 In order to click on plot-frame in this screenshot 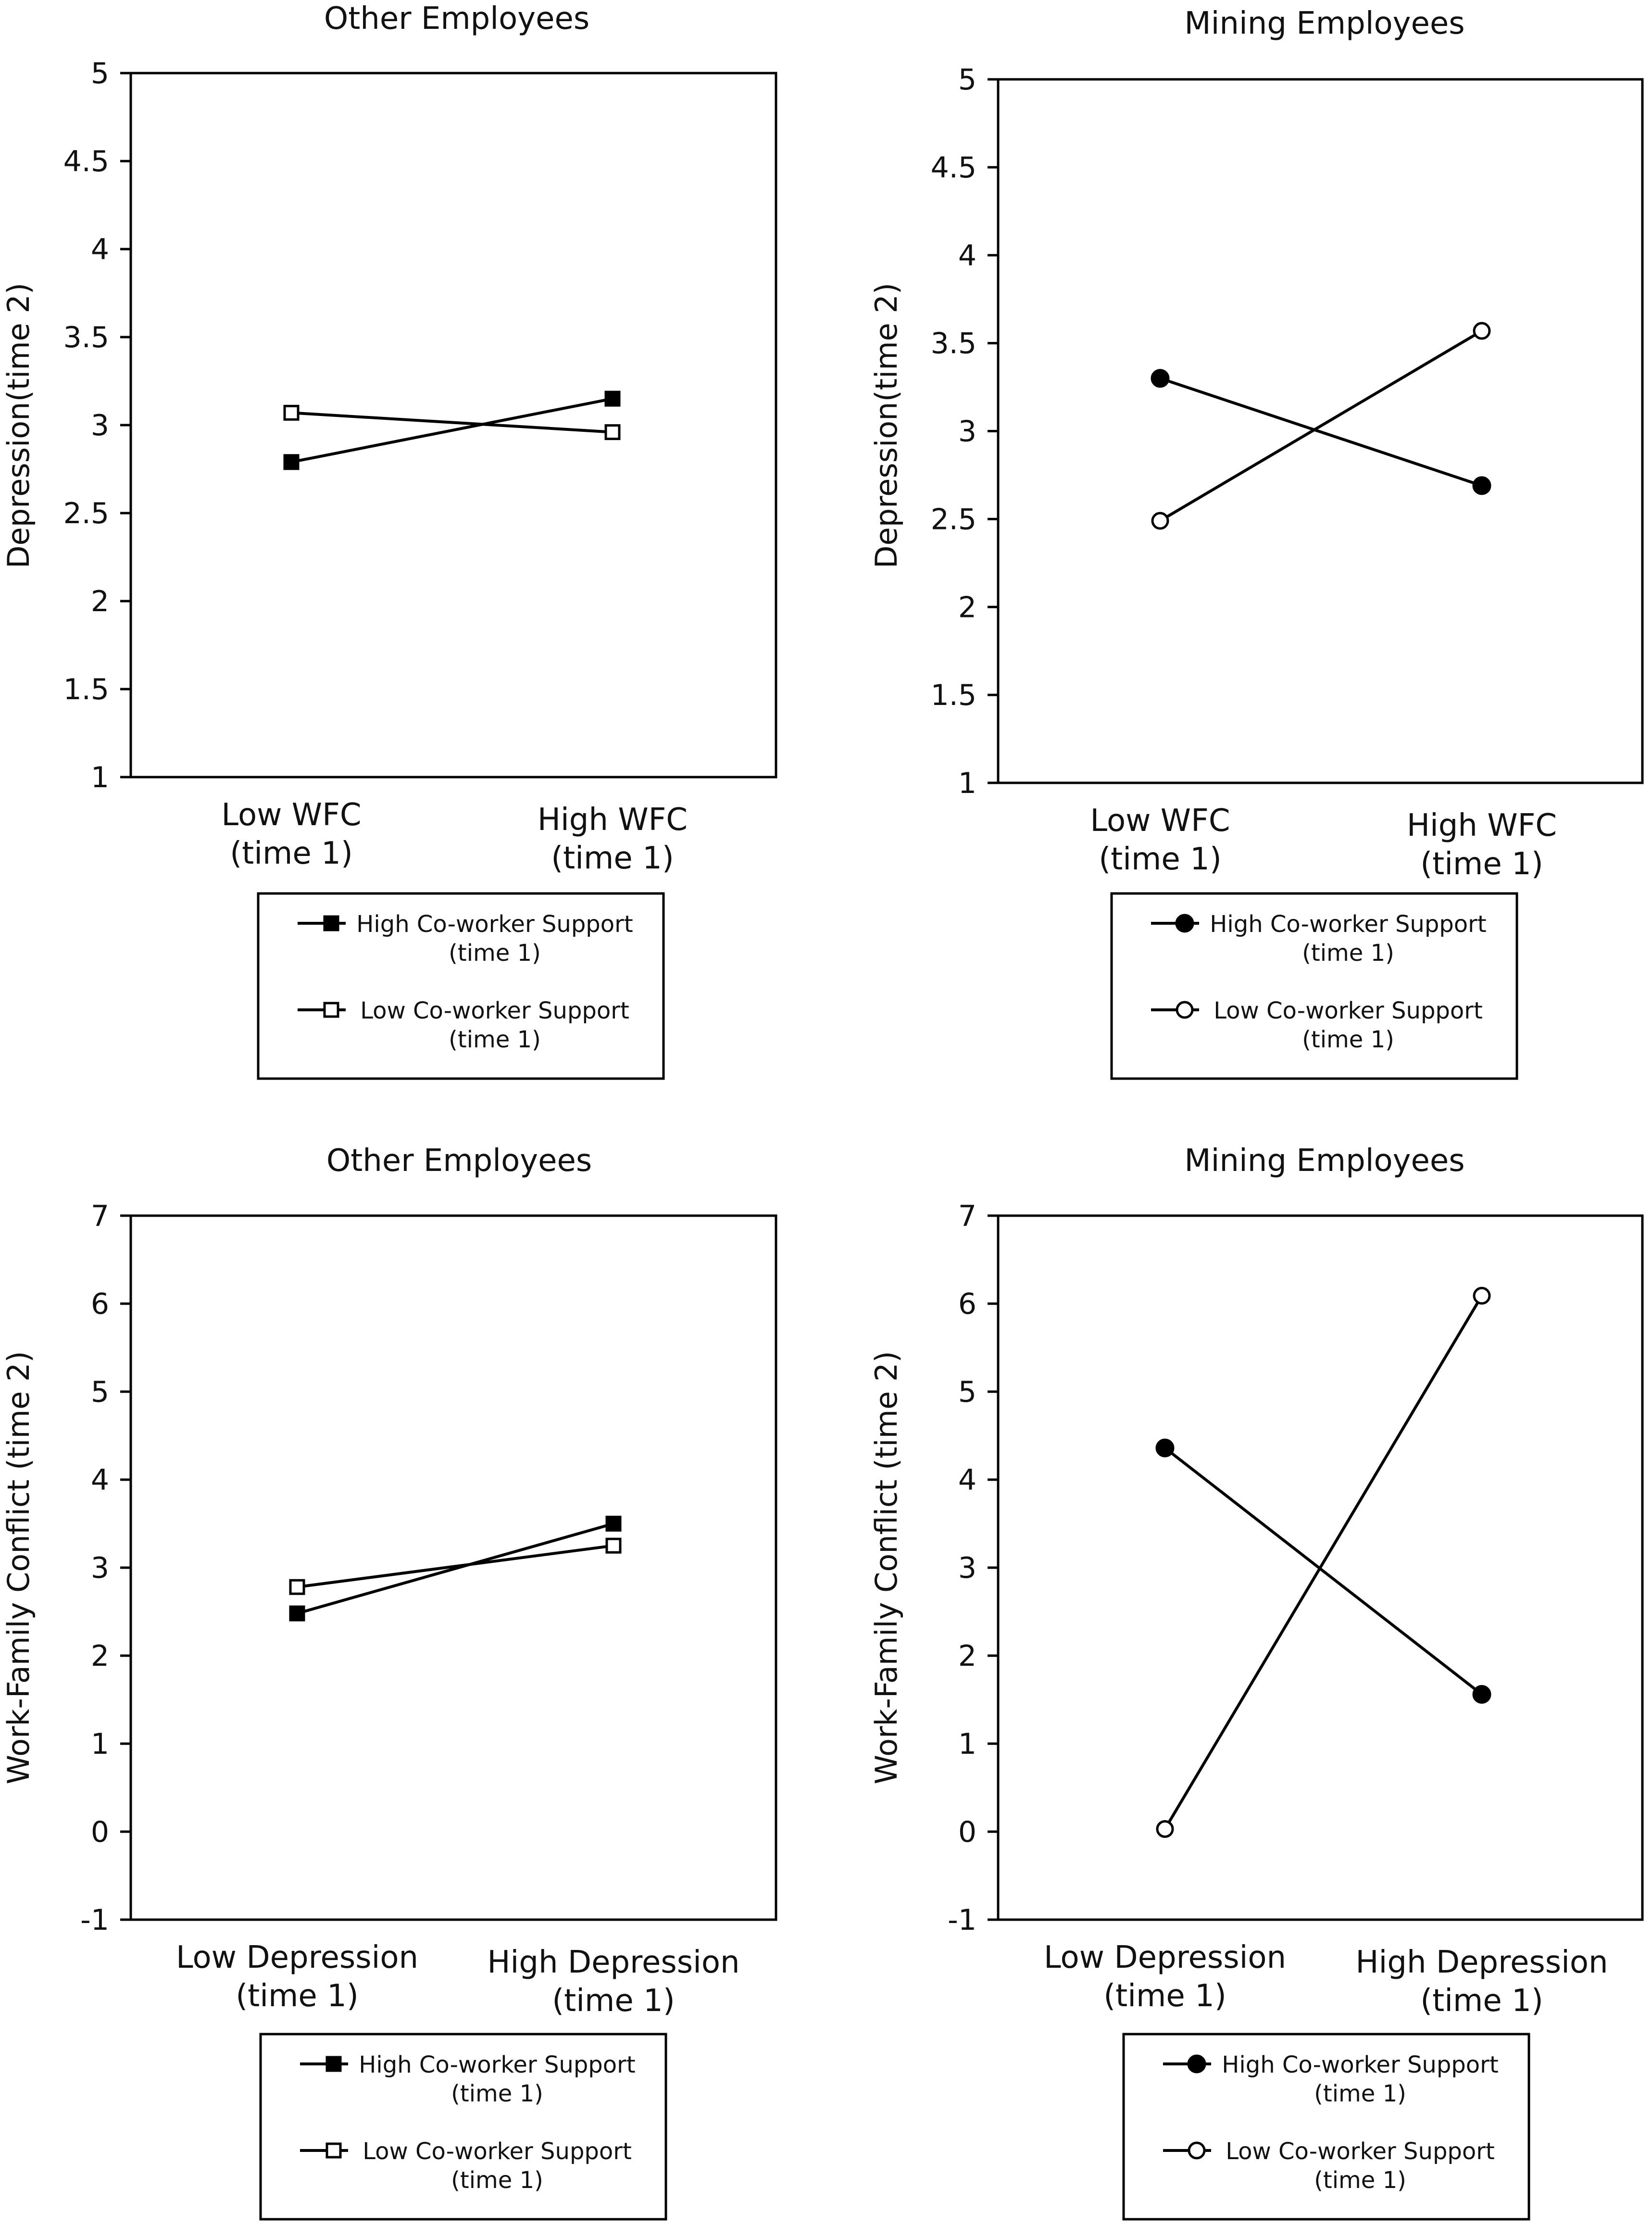, I will do `click(453, 425)`.